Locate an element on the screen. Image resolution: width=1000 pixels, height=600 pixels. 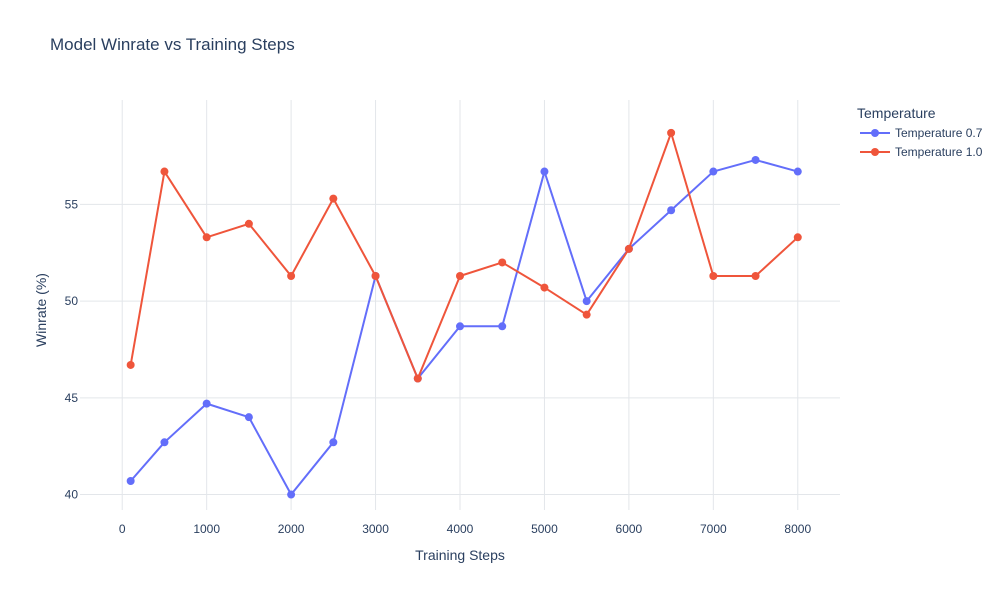
x-tick-label: 8000 is located at coordinates (797, 529).